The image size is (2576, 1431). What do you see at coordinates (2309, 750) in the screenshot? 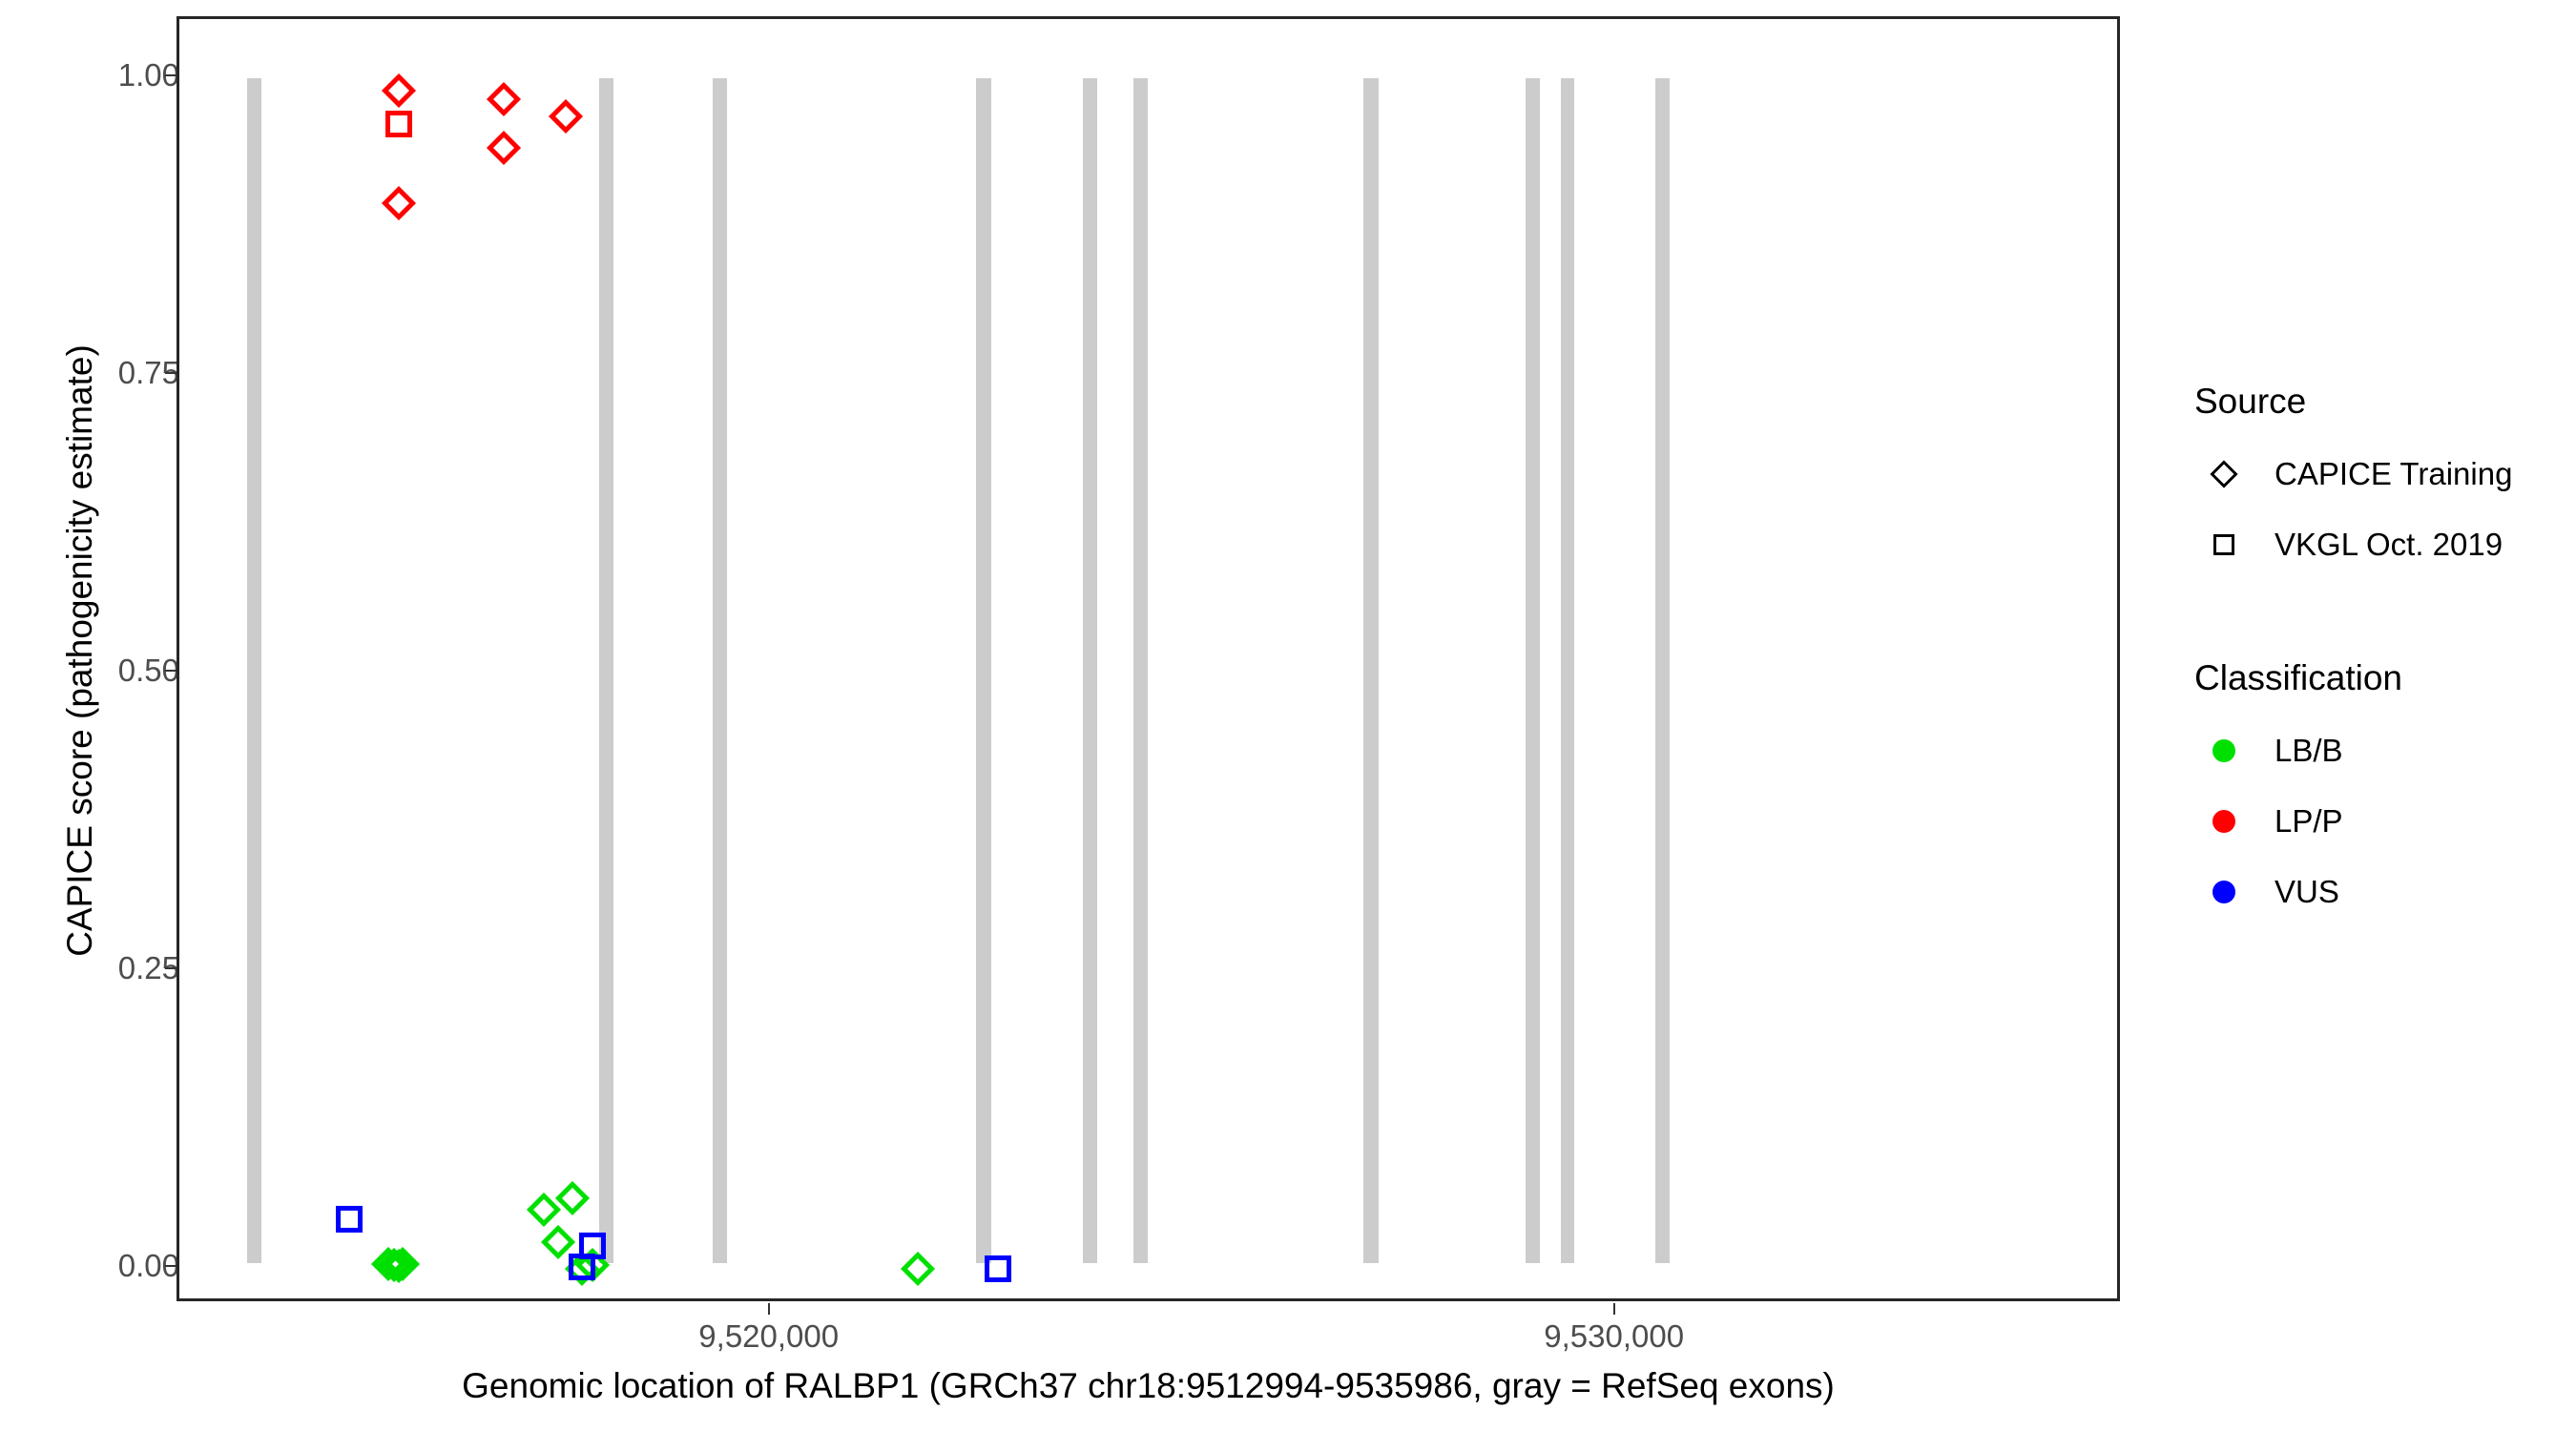
I see `legend-classification-label: LB/B` at bounding box center [2309, 750].